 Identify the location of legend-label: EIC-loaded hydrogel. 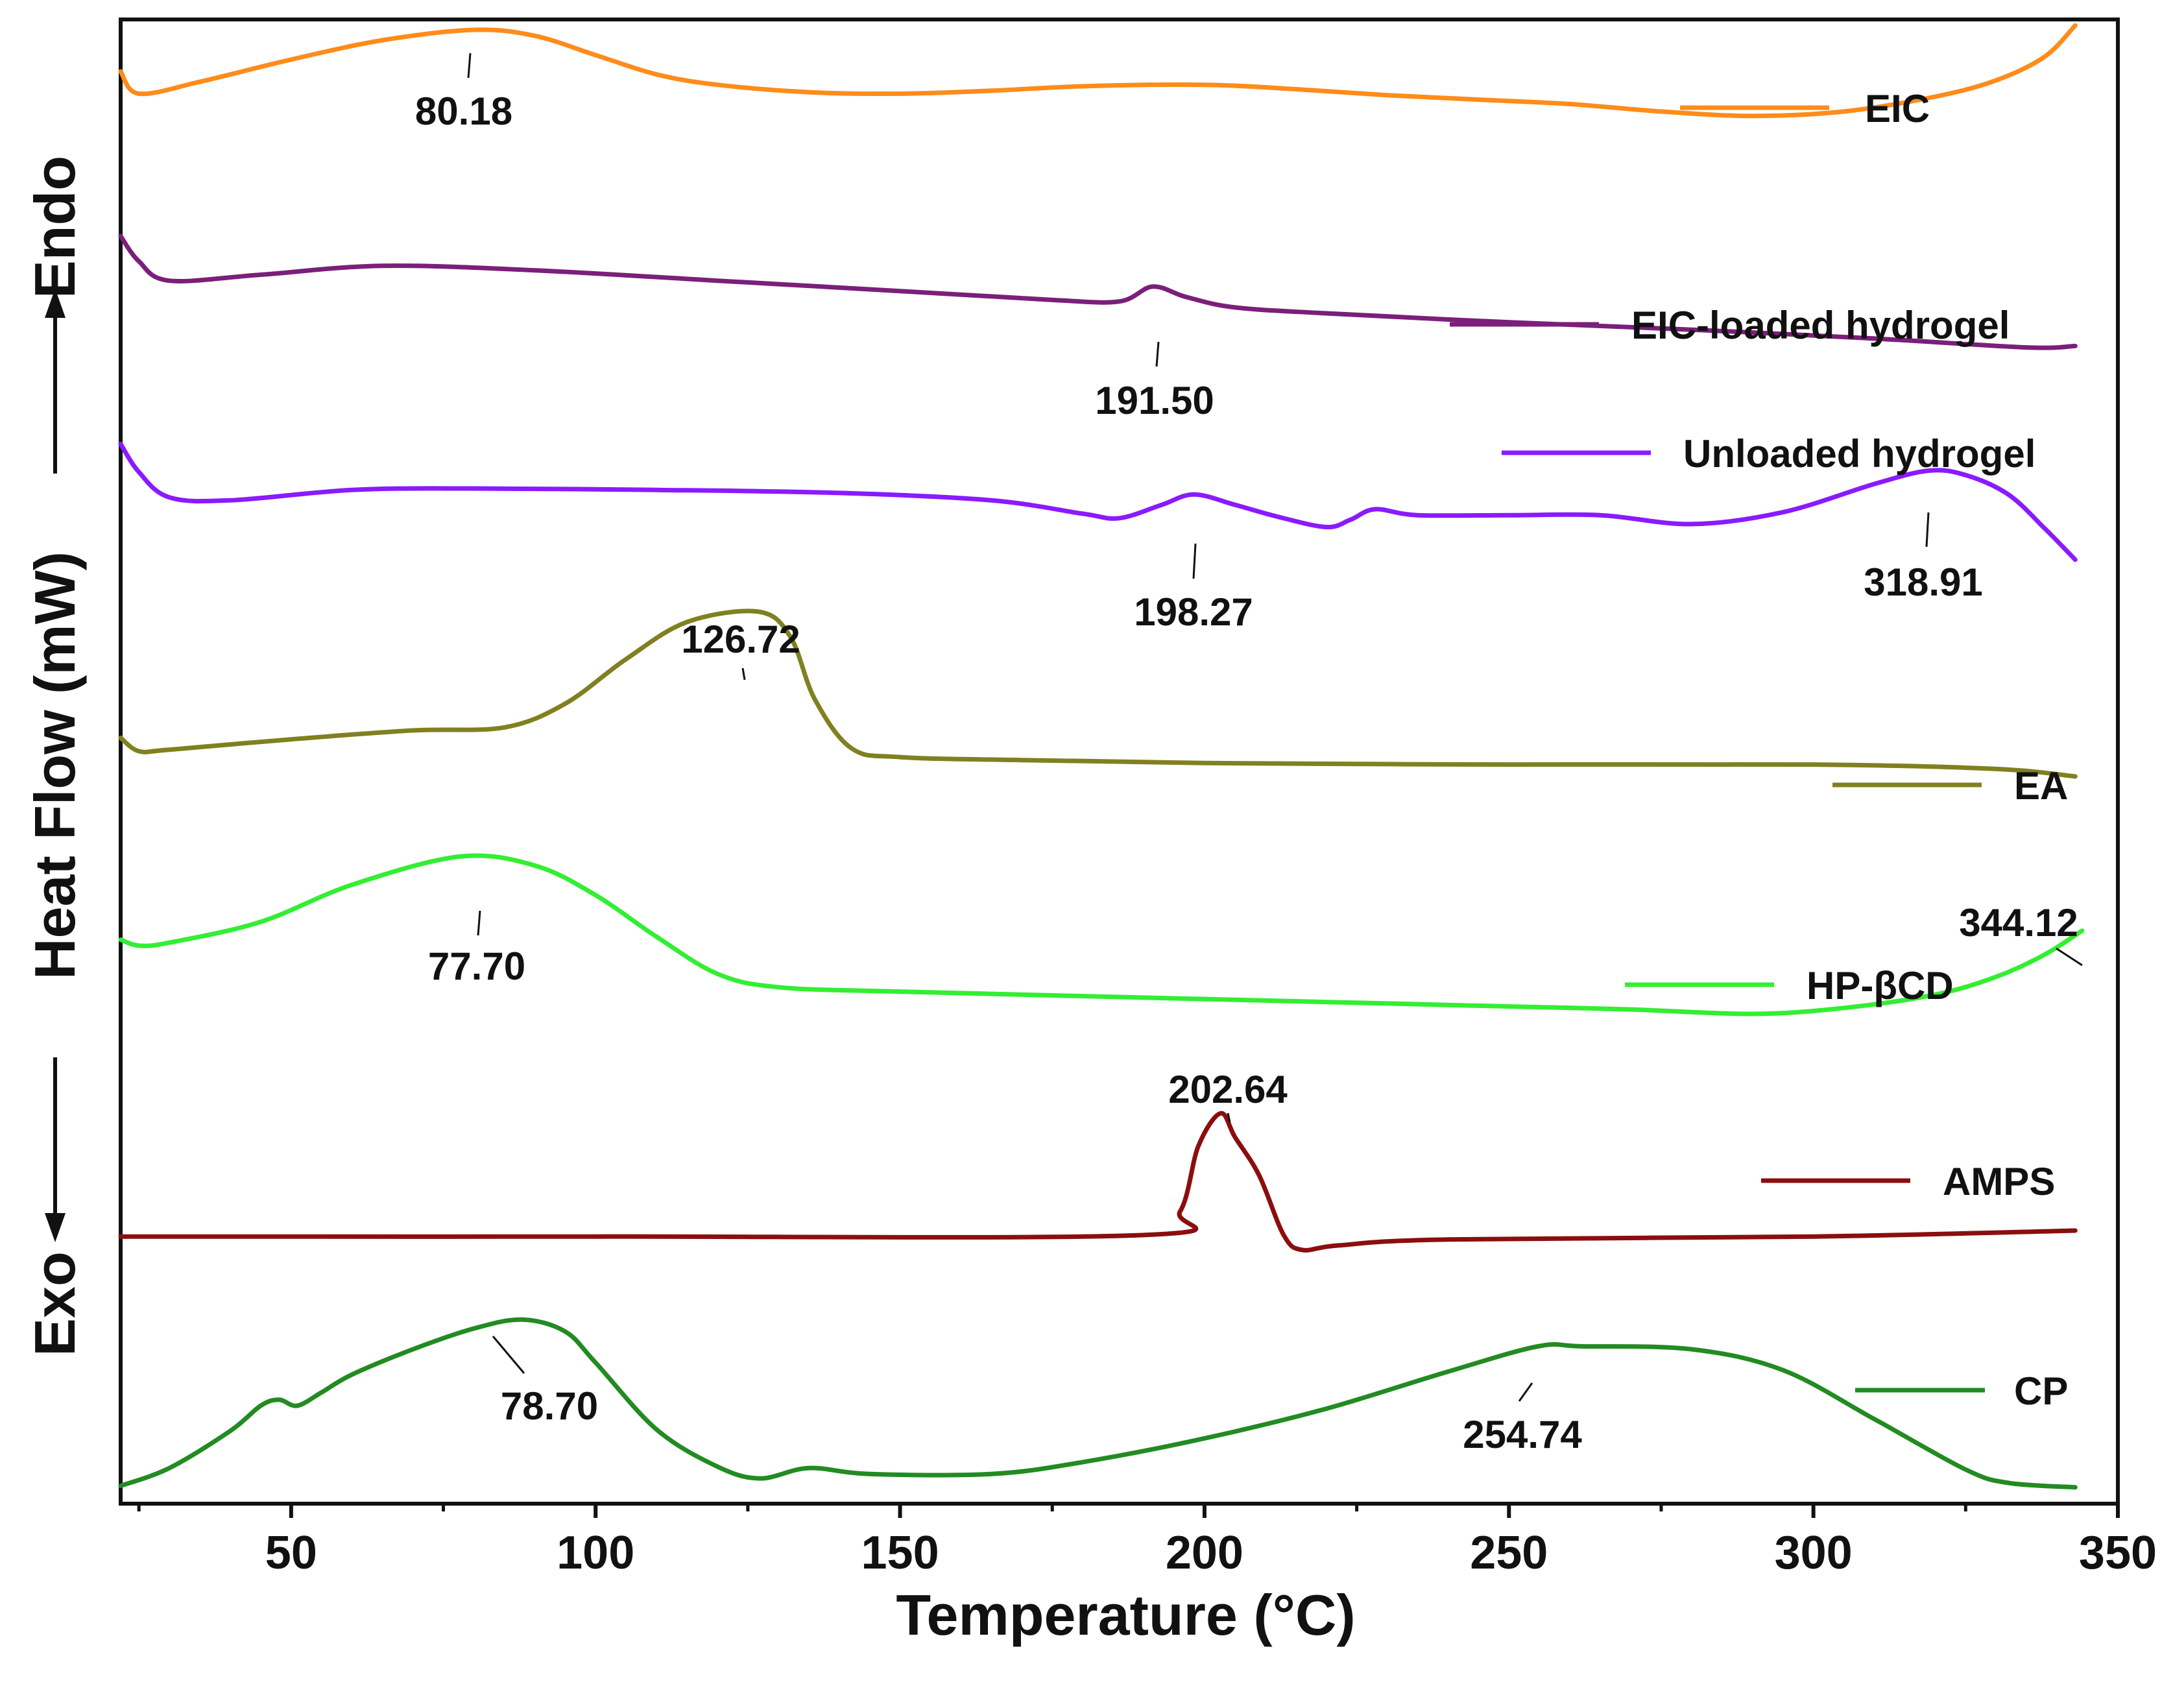
(1821, 325).